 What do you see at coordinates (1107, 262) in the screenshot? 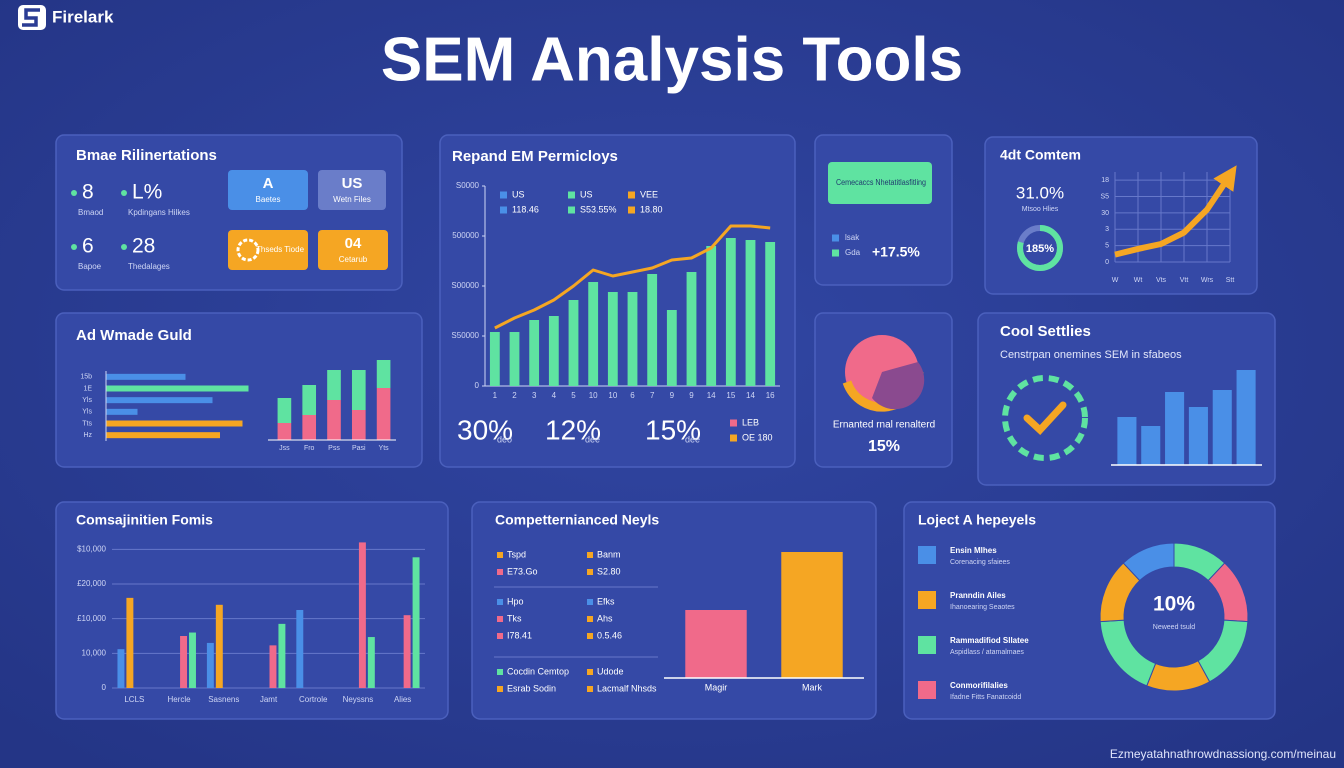
I see `y-tick-label: 0` at bounding box center [1107, 262].